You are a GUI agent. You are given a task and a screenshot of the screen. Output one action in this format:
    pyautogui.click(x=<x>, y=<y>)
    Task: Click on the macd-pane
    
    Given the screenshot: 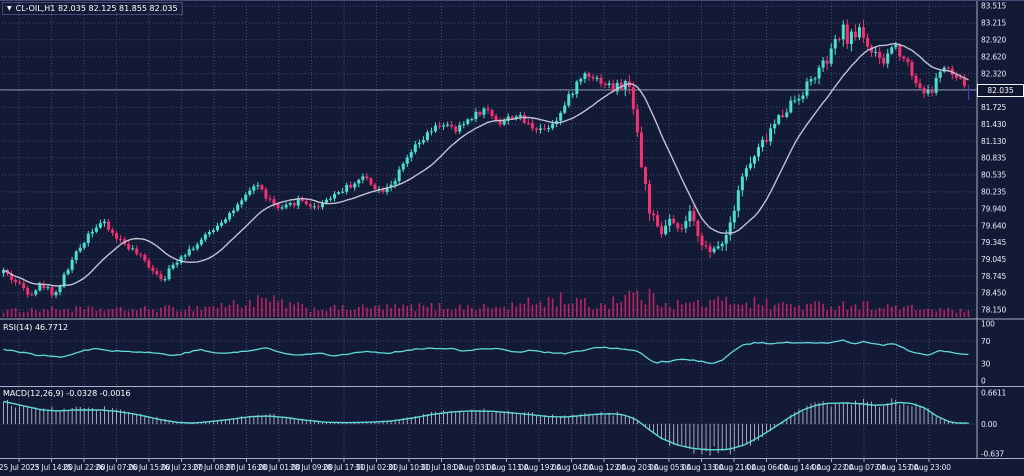 What is the action you would take?
    pyautogui.click(x=488, y=422)
    